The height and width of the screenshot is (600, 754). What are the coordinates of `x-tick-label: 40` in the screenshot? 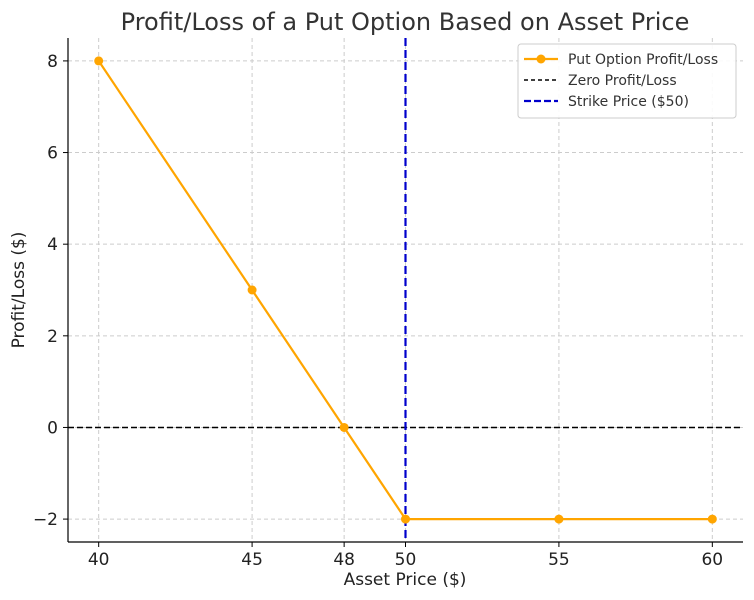 It's located at (99, 560).